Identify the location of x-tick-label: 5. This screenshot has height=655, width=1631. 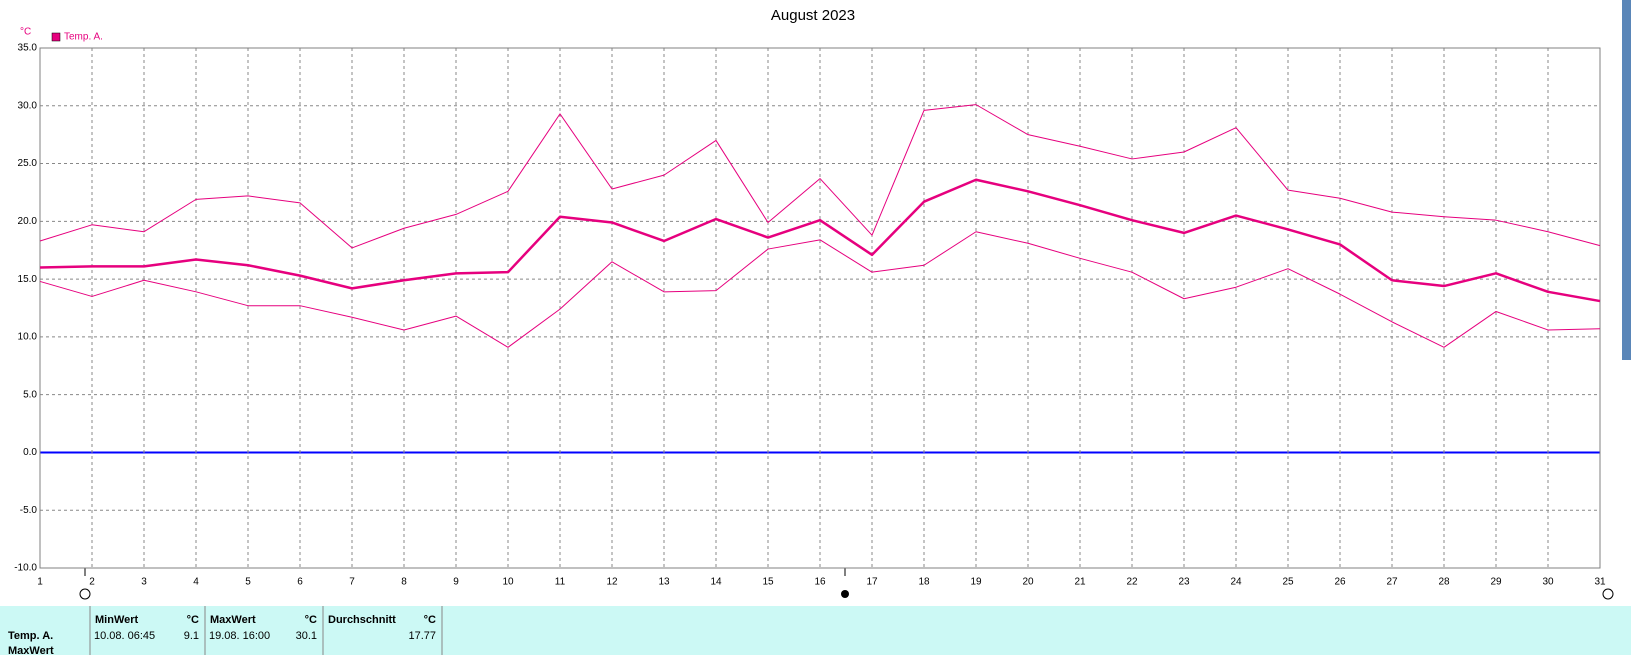
(248, 582).